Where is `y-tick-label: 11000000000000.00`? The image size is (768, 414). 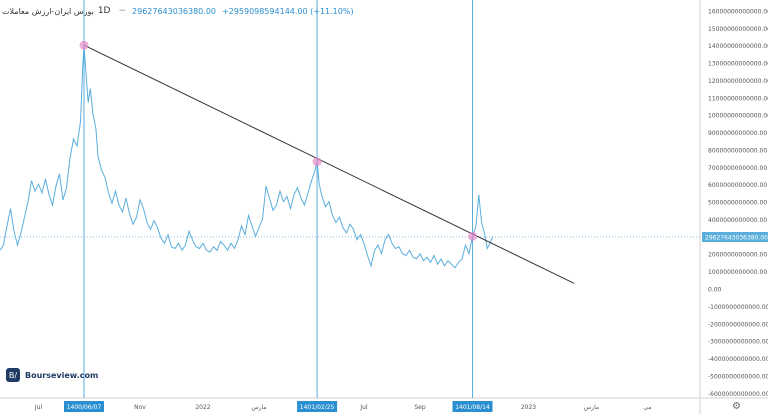 y-tick-label: 11000000000000.00 is located at coordinates (738, 98).